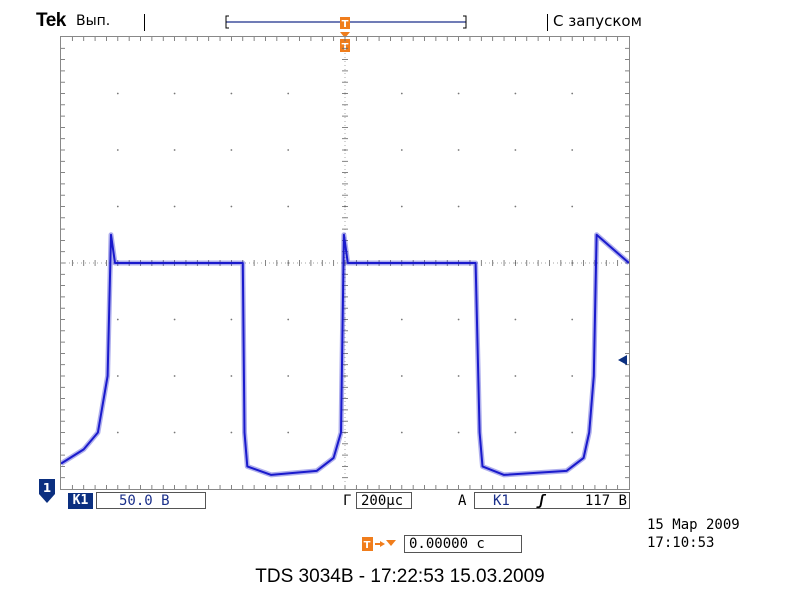 Image resolution: width=800 pixels, height=600 pixels. What do you see at coordinates (623, 360) in the screenshot?
I see `trigger-level-marker-icon` at bounding box center [623, 360].